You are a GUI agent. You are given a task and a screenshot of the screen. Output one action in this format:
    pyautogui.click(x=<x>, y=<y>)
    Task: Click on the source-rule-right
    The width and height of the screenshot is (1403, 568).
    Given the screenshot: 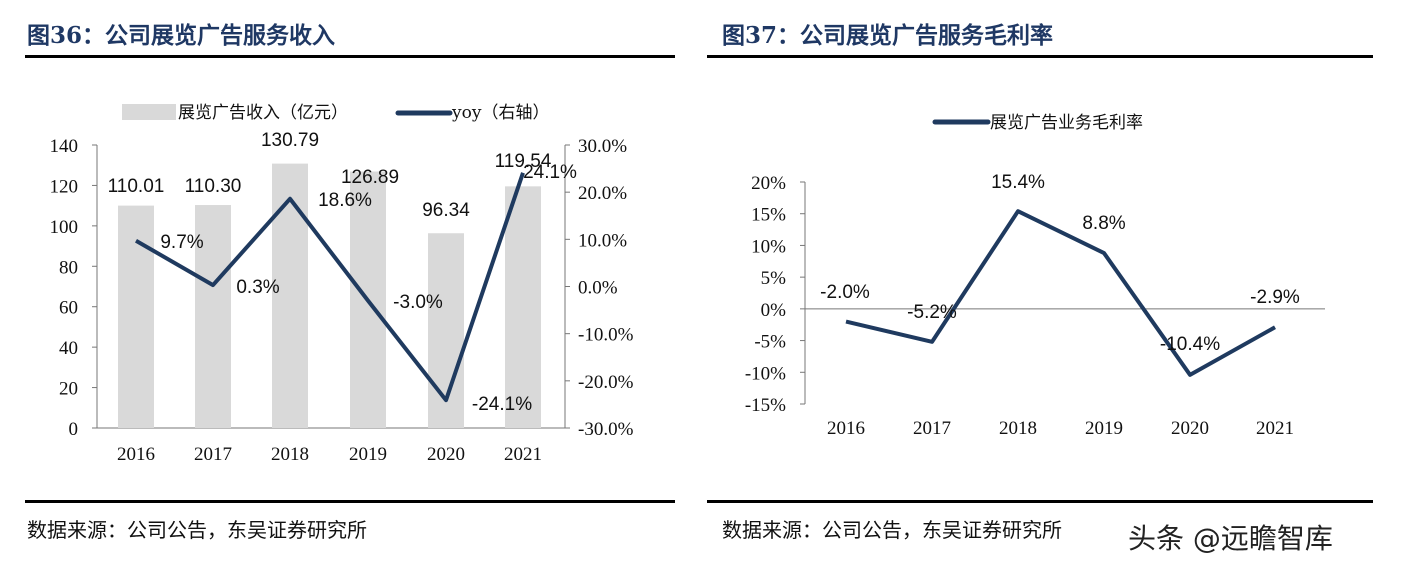 What is the action you would take?
    pyautogui.click(x=1040, y=501)
    